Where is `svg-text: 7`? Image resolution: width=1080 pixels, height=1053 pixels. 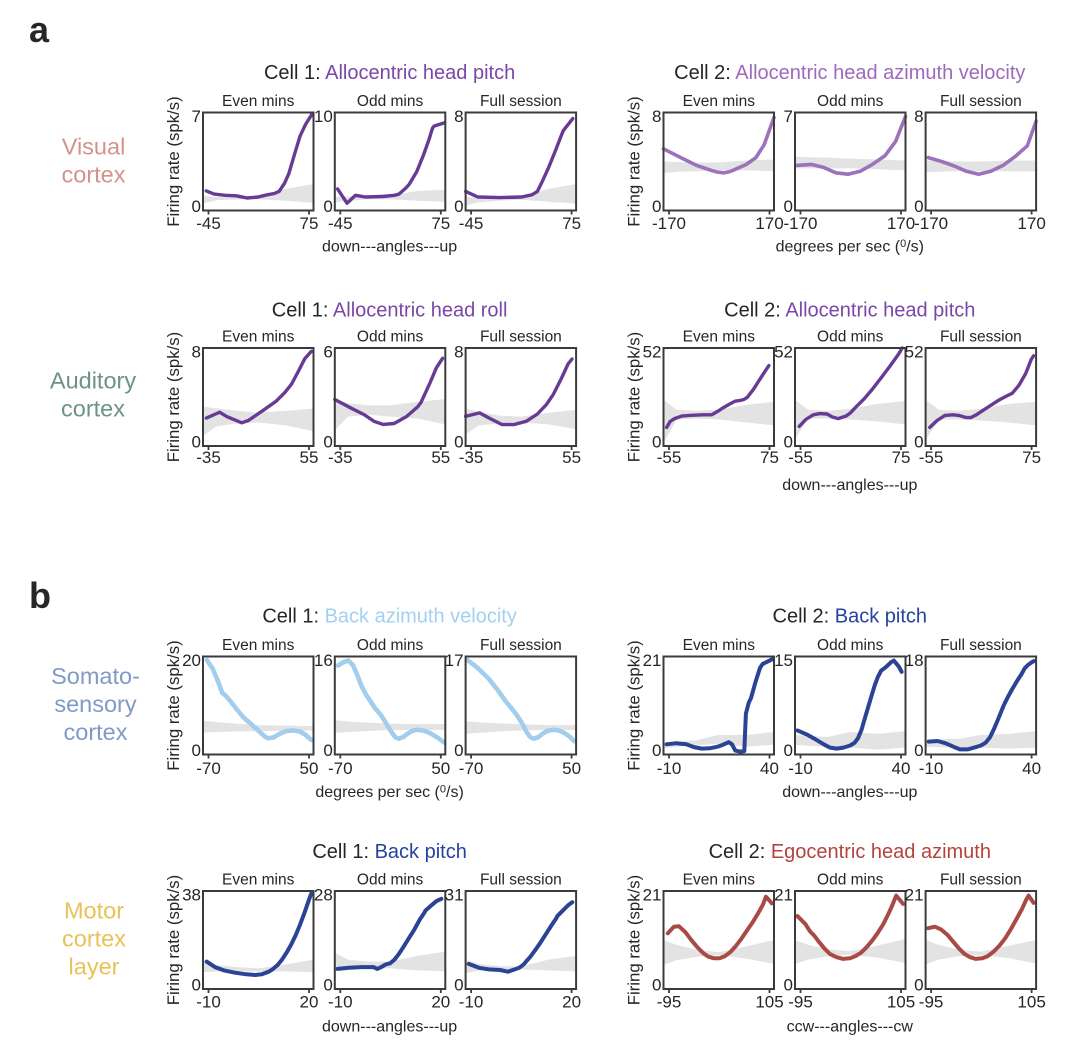 svg-text: 7 is located at coordinates (196, 116).